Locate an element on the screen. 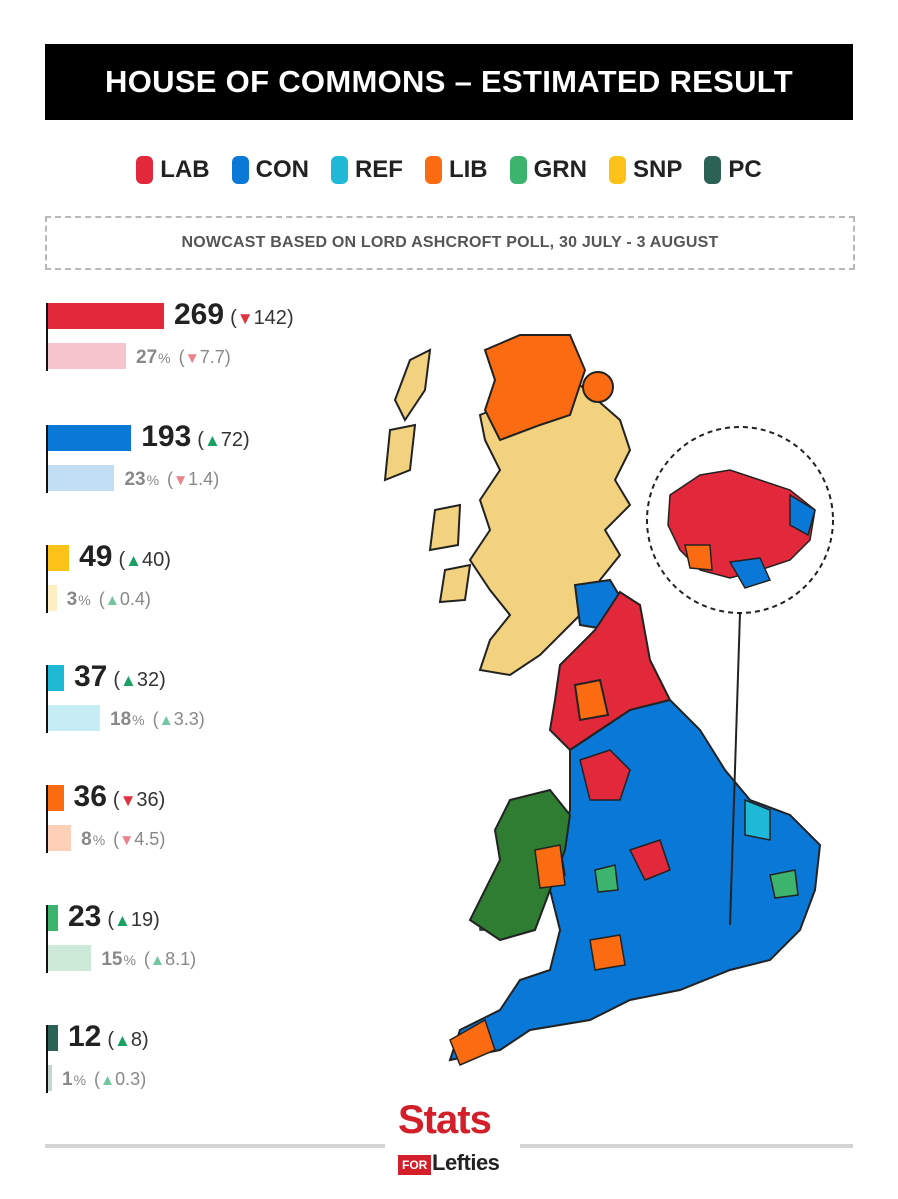 This screenshot has width=898, height=1199. party-row-con: 193 (▲72) 23% (▼1.4) is located at coordinates (196, 458).